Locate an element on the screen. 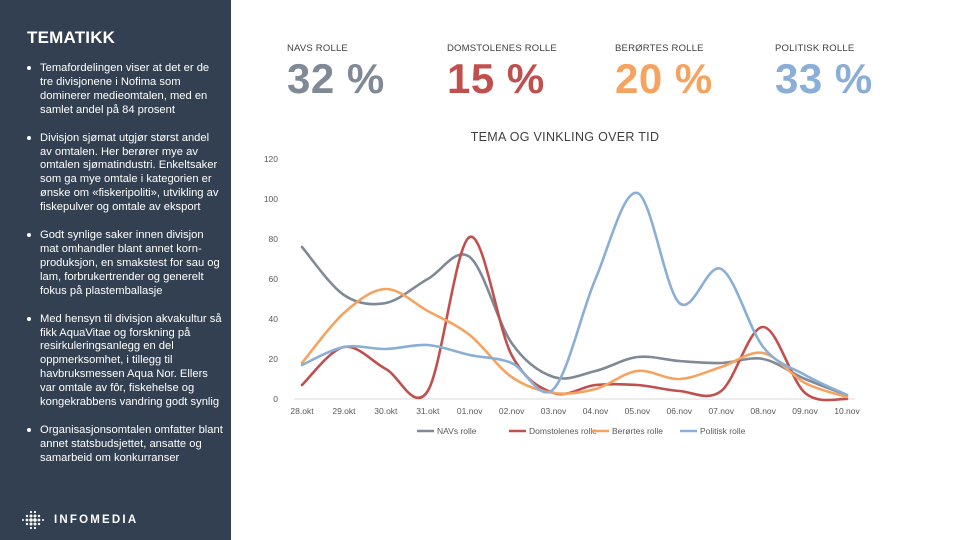  y-tick-label: 20 is located at coordinates (274, 359).